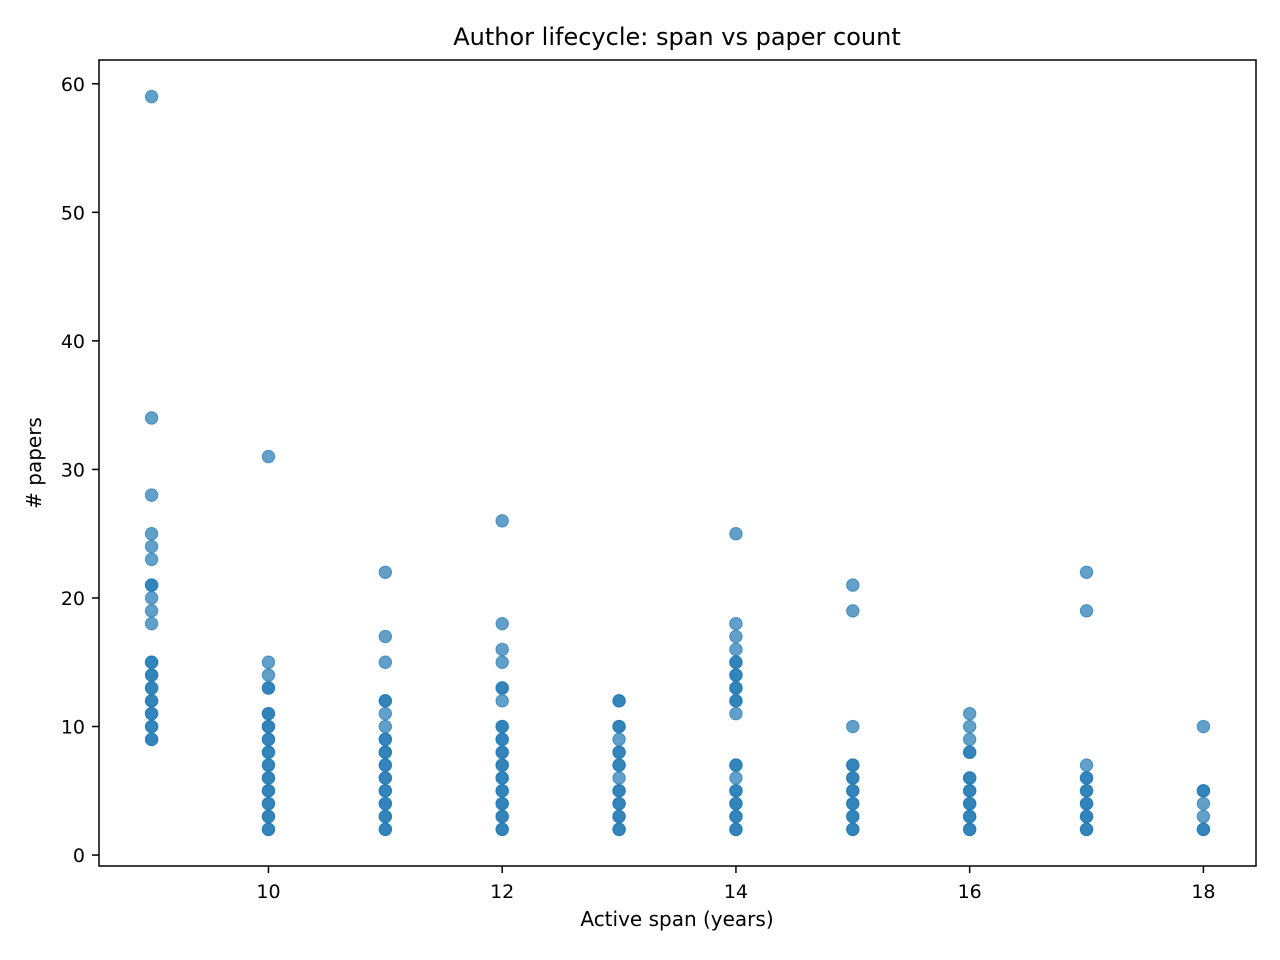 Image resolution: width=1280 pixels, height=960 pixels. I want to click on y-axis-ticks: 0 10 20 30 40 50 60, so click(80, 470).